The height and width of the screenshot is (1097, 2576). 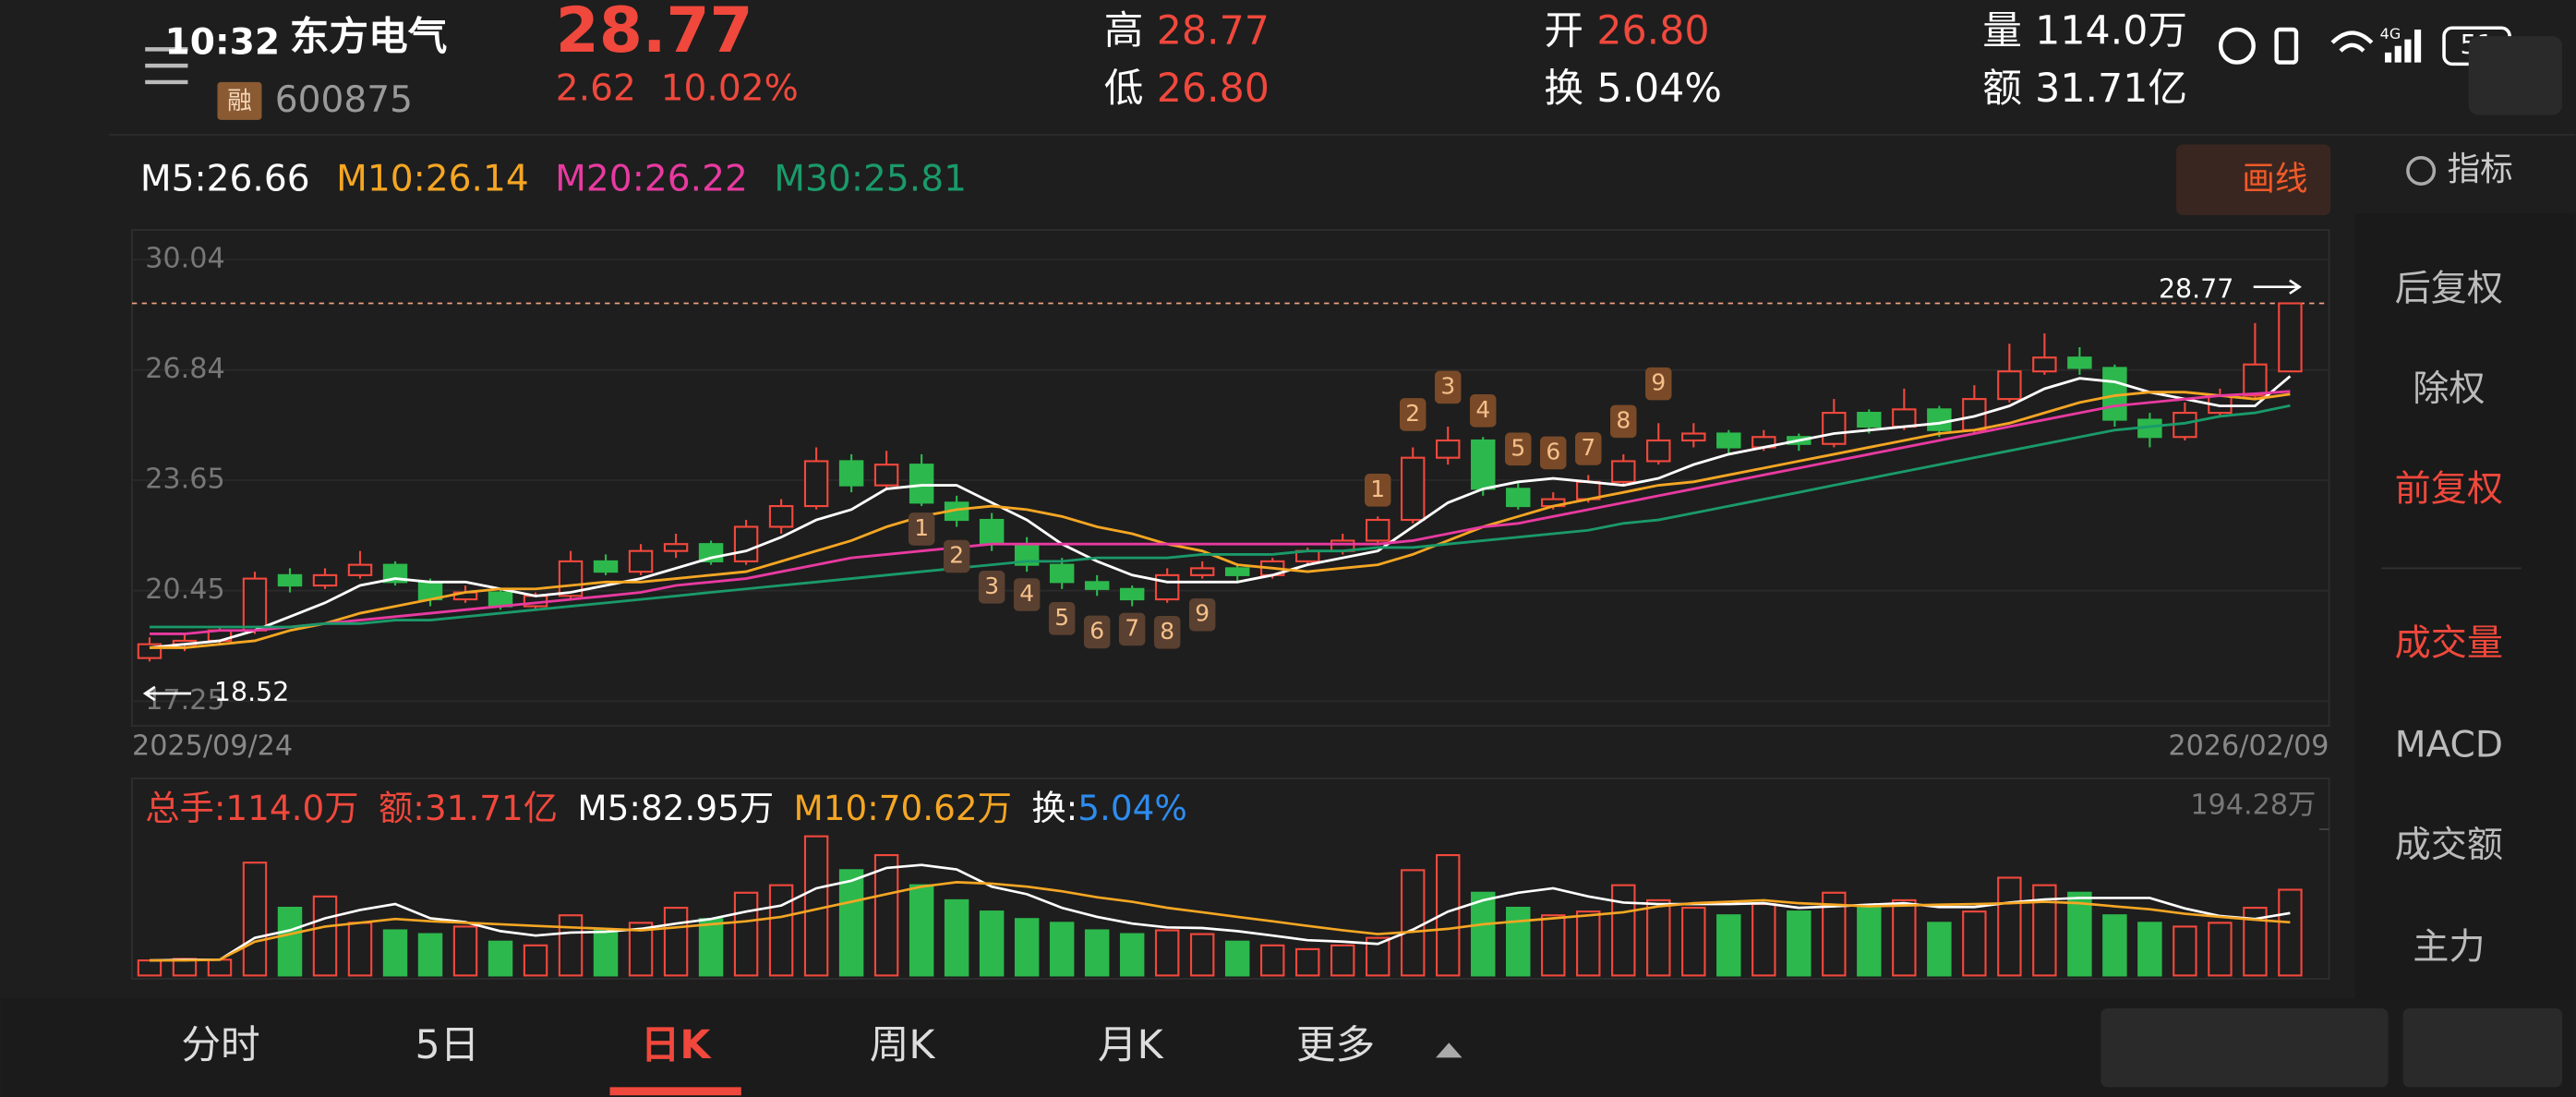 I want to click on last-price: 28.77, so click(x=654, y=33).